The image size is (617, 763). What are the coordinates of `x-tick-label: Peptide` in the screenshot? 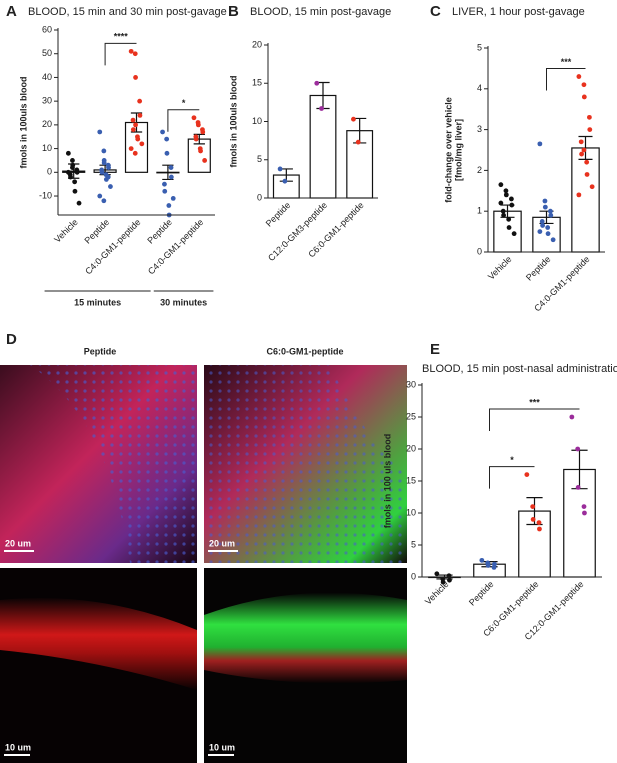 It's located at (159, 231).